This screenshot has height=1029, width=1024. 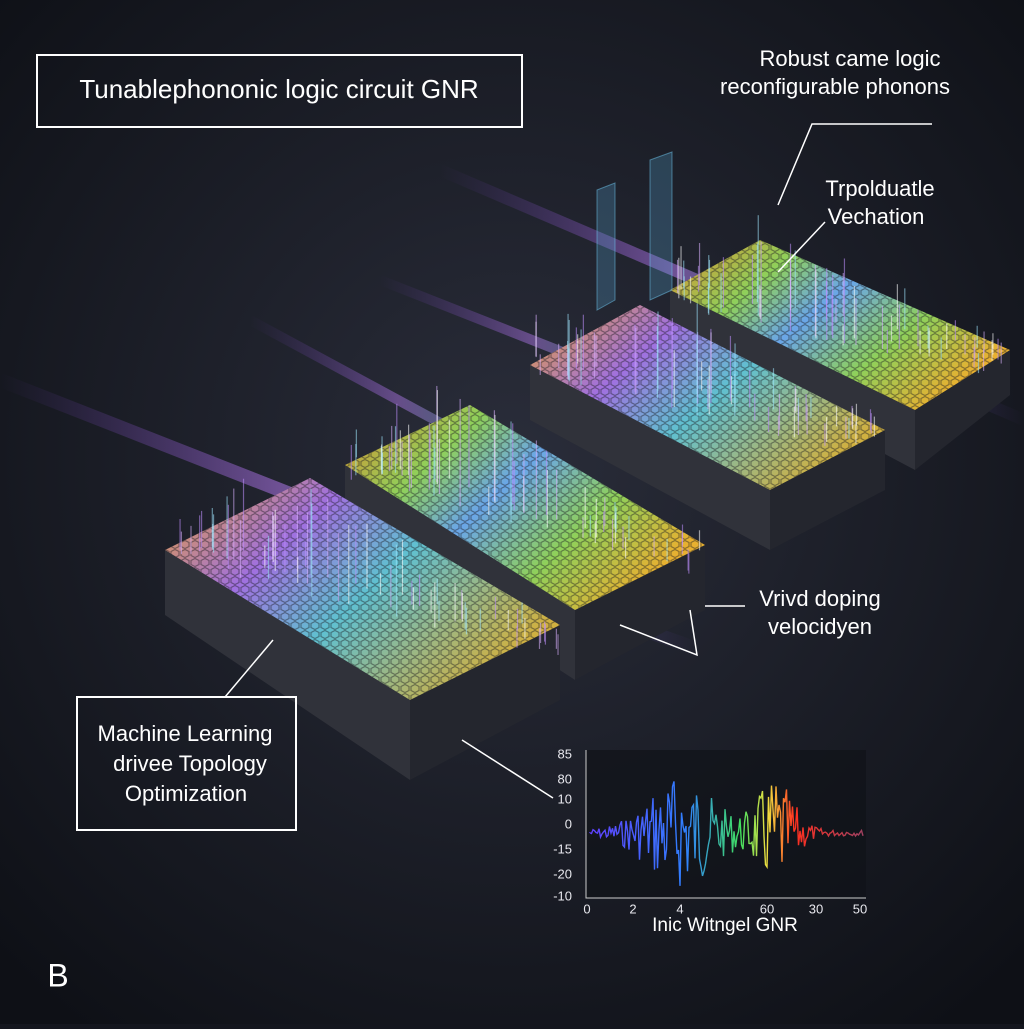 I want to click on title: Tunablephononic logic circuit GNR, so click(x=278, y=89).